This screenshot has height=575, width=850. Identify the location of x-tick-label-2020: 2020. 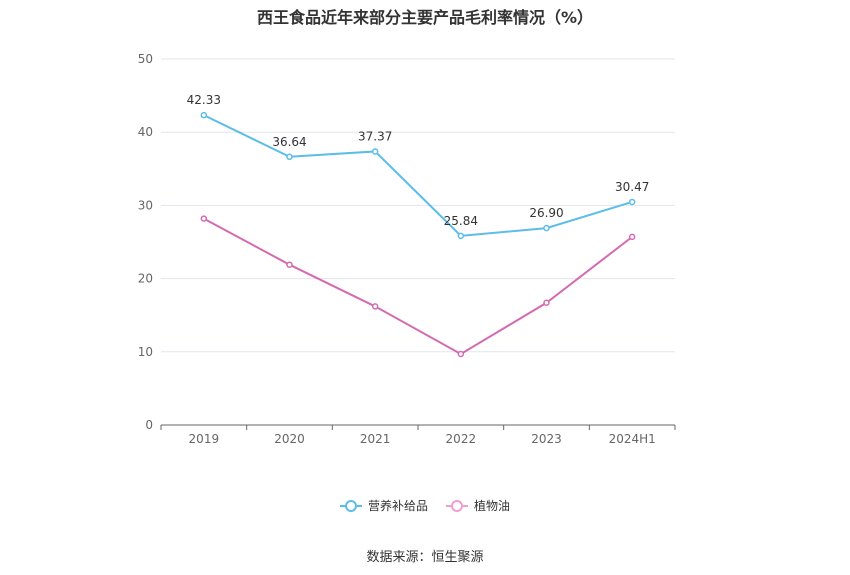
(289, 439).